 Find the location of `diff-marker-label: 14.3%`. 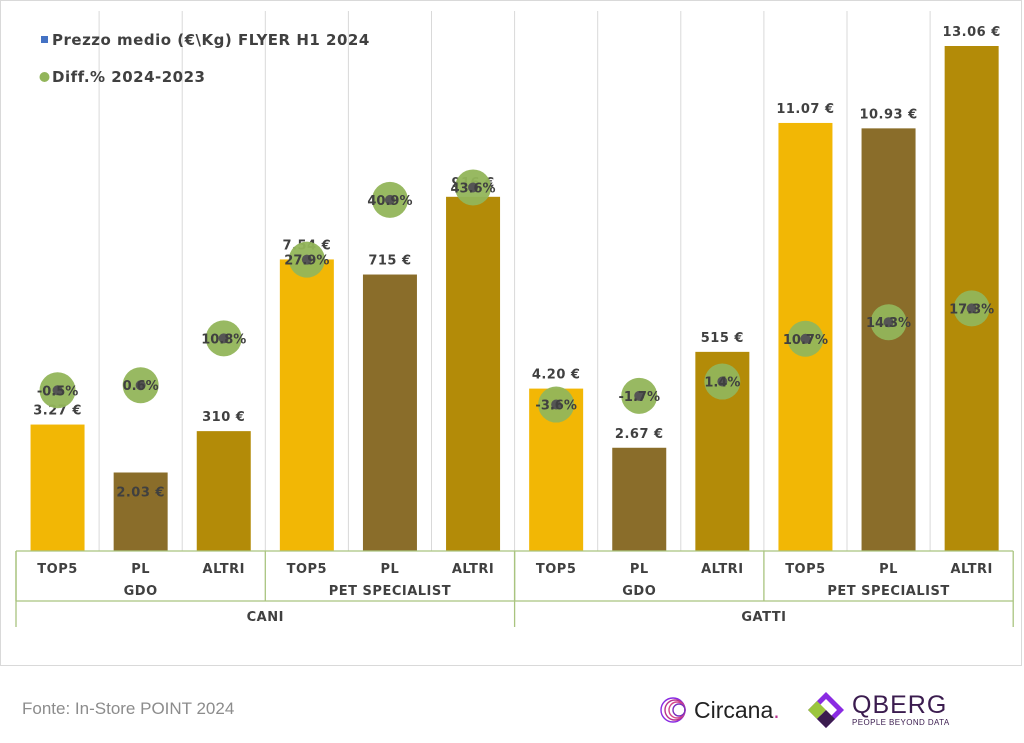

diff-marker-label: 14.3% is located at coordinates (888, 323).